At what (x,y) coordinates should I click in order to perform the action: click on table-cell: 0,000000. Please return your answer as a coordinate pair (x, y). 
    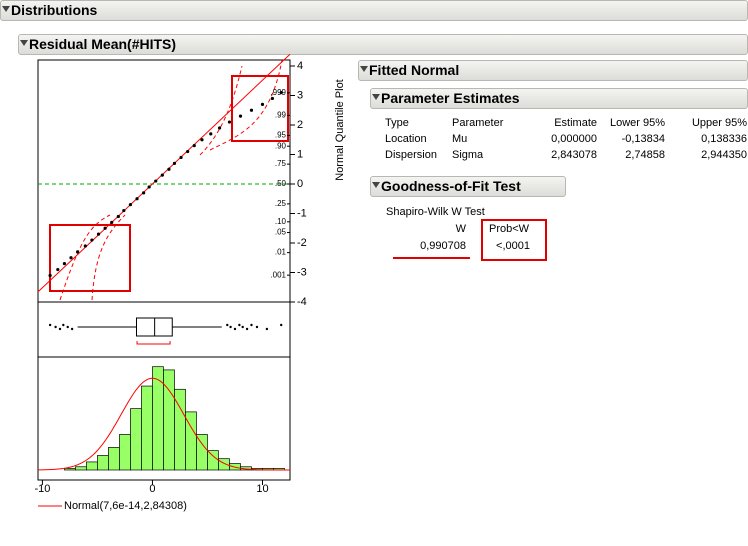
    Looking at the image, I should click on (574, 139).